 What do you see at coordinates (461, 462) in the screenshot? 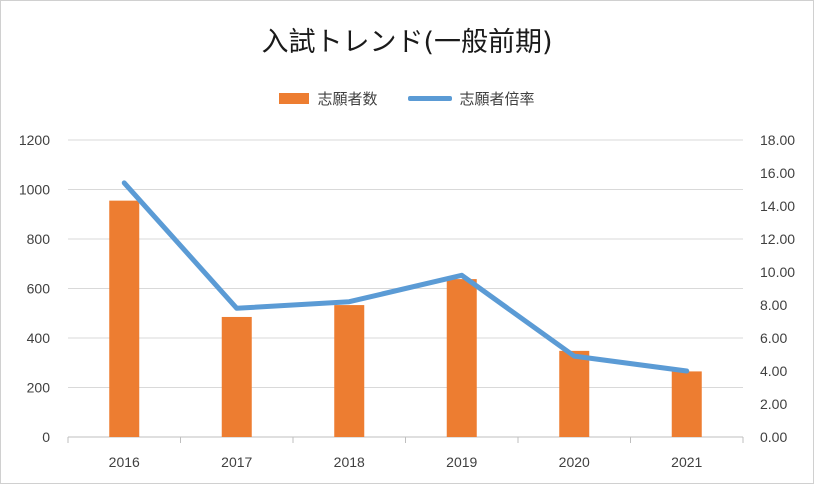
I see `x-tick-label: 2019` at bounding box center [461, 462].